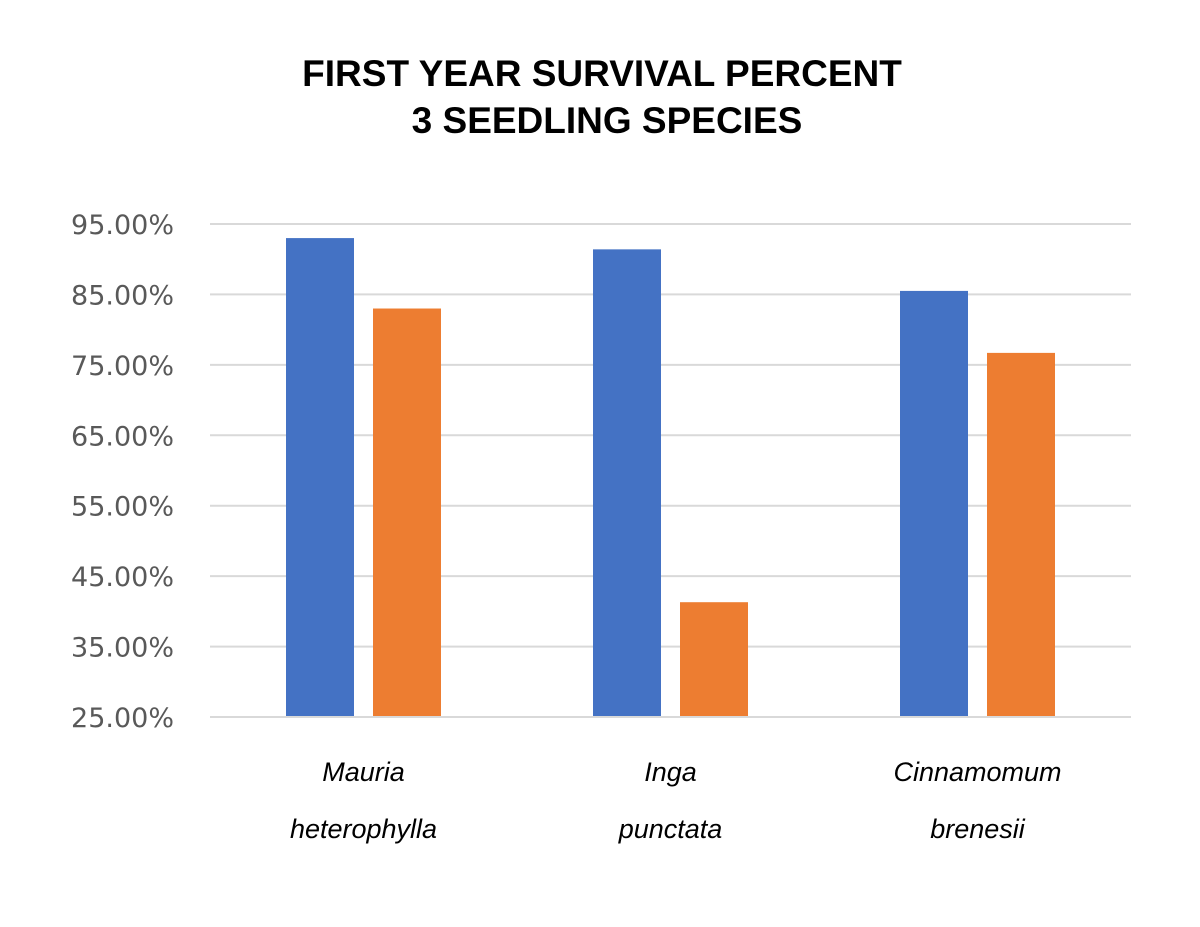  Describe the element at coordinates (122, 366) in the screenshot. I see `y-tick-label: 75.00%` at that location.